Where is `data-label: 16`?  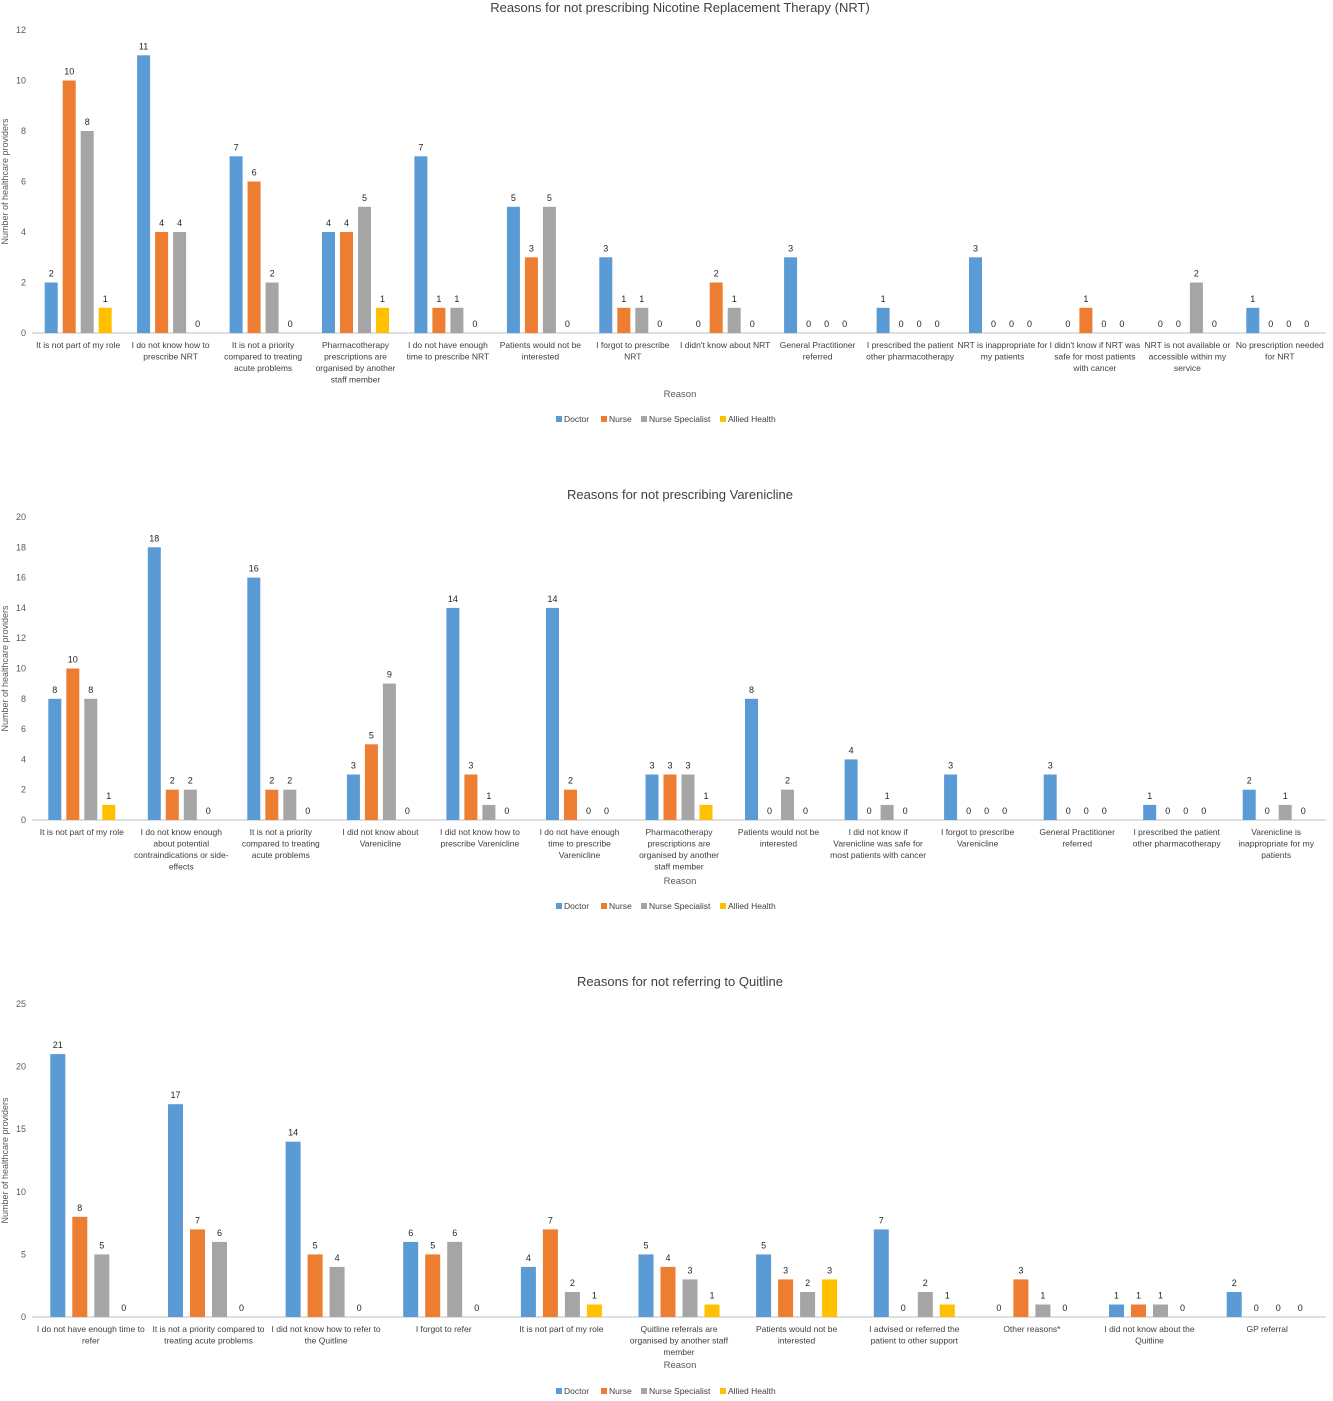
data-label: 16 is located at coordinates (254, 569).